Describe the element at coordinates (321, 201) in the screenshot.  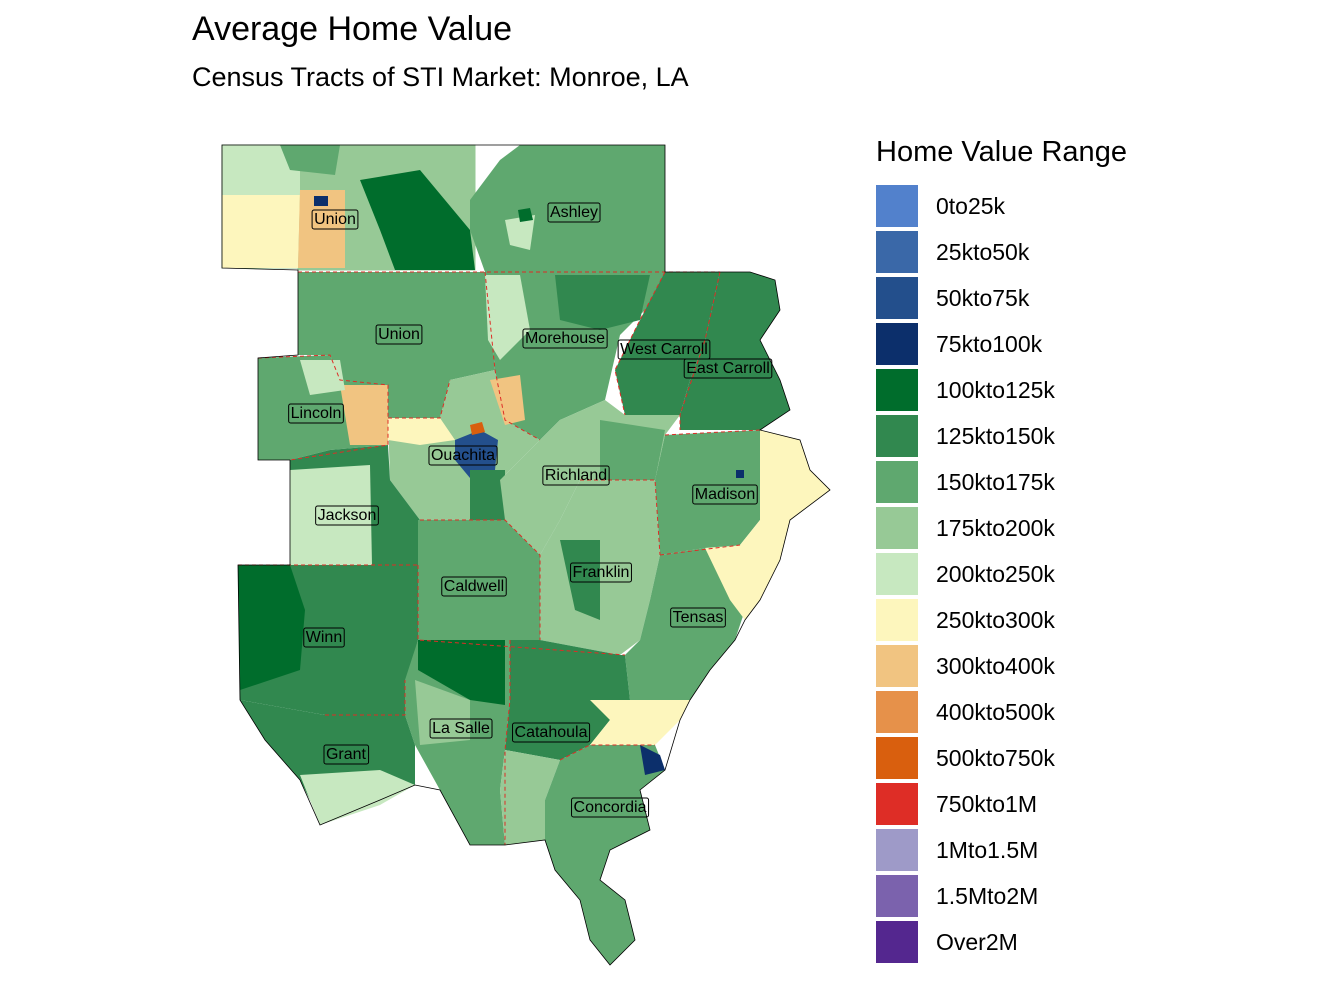
I see `region-union-ar-tract` at that location.